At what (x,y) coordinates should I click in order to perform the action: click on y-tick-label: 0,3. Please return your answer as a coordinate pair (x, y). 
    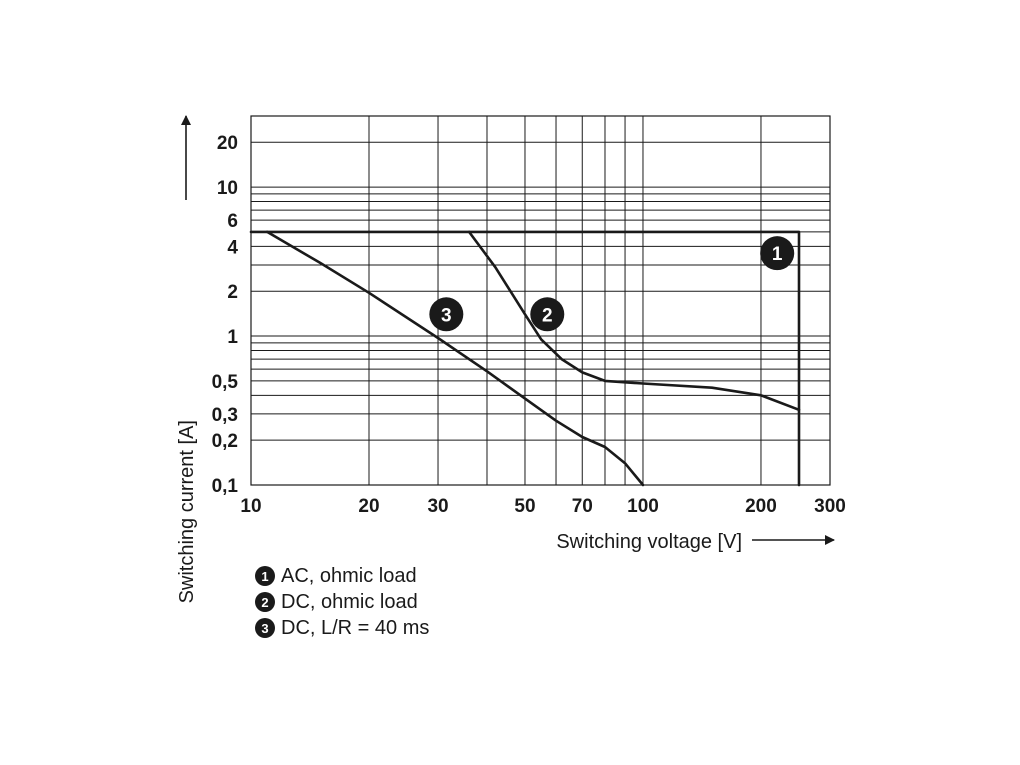
    Looking at the image, I should click on (225, 415).